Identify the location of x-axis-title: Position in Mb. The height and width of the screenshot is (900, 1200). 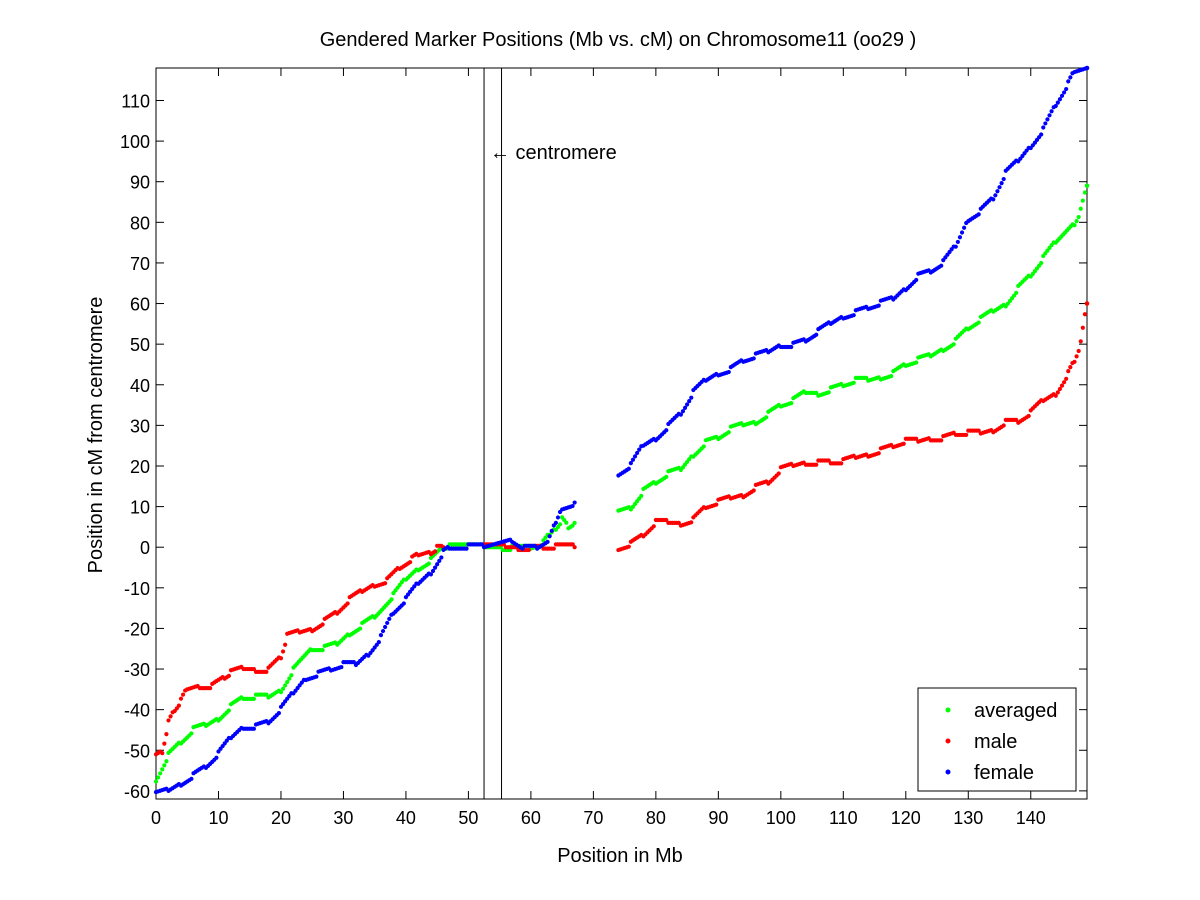
(620, 856).